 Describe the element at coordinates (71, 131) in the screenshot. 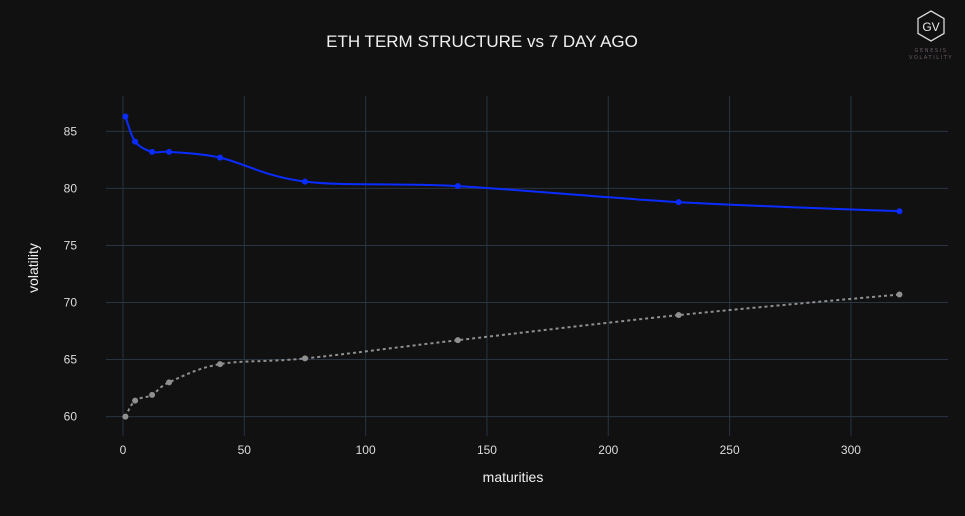

I see `y-tick-label: 85` at that location.